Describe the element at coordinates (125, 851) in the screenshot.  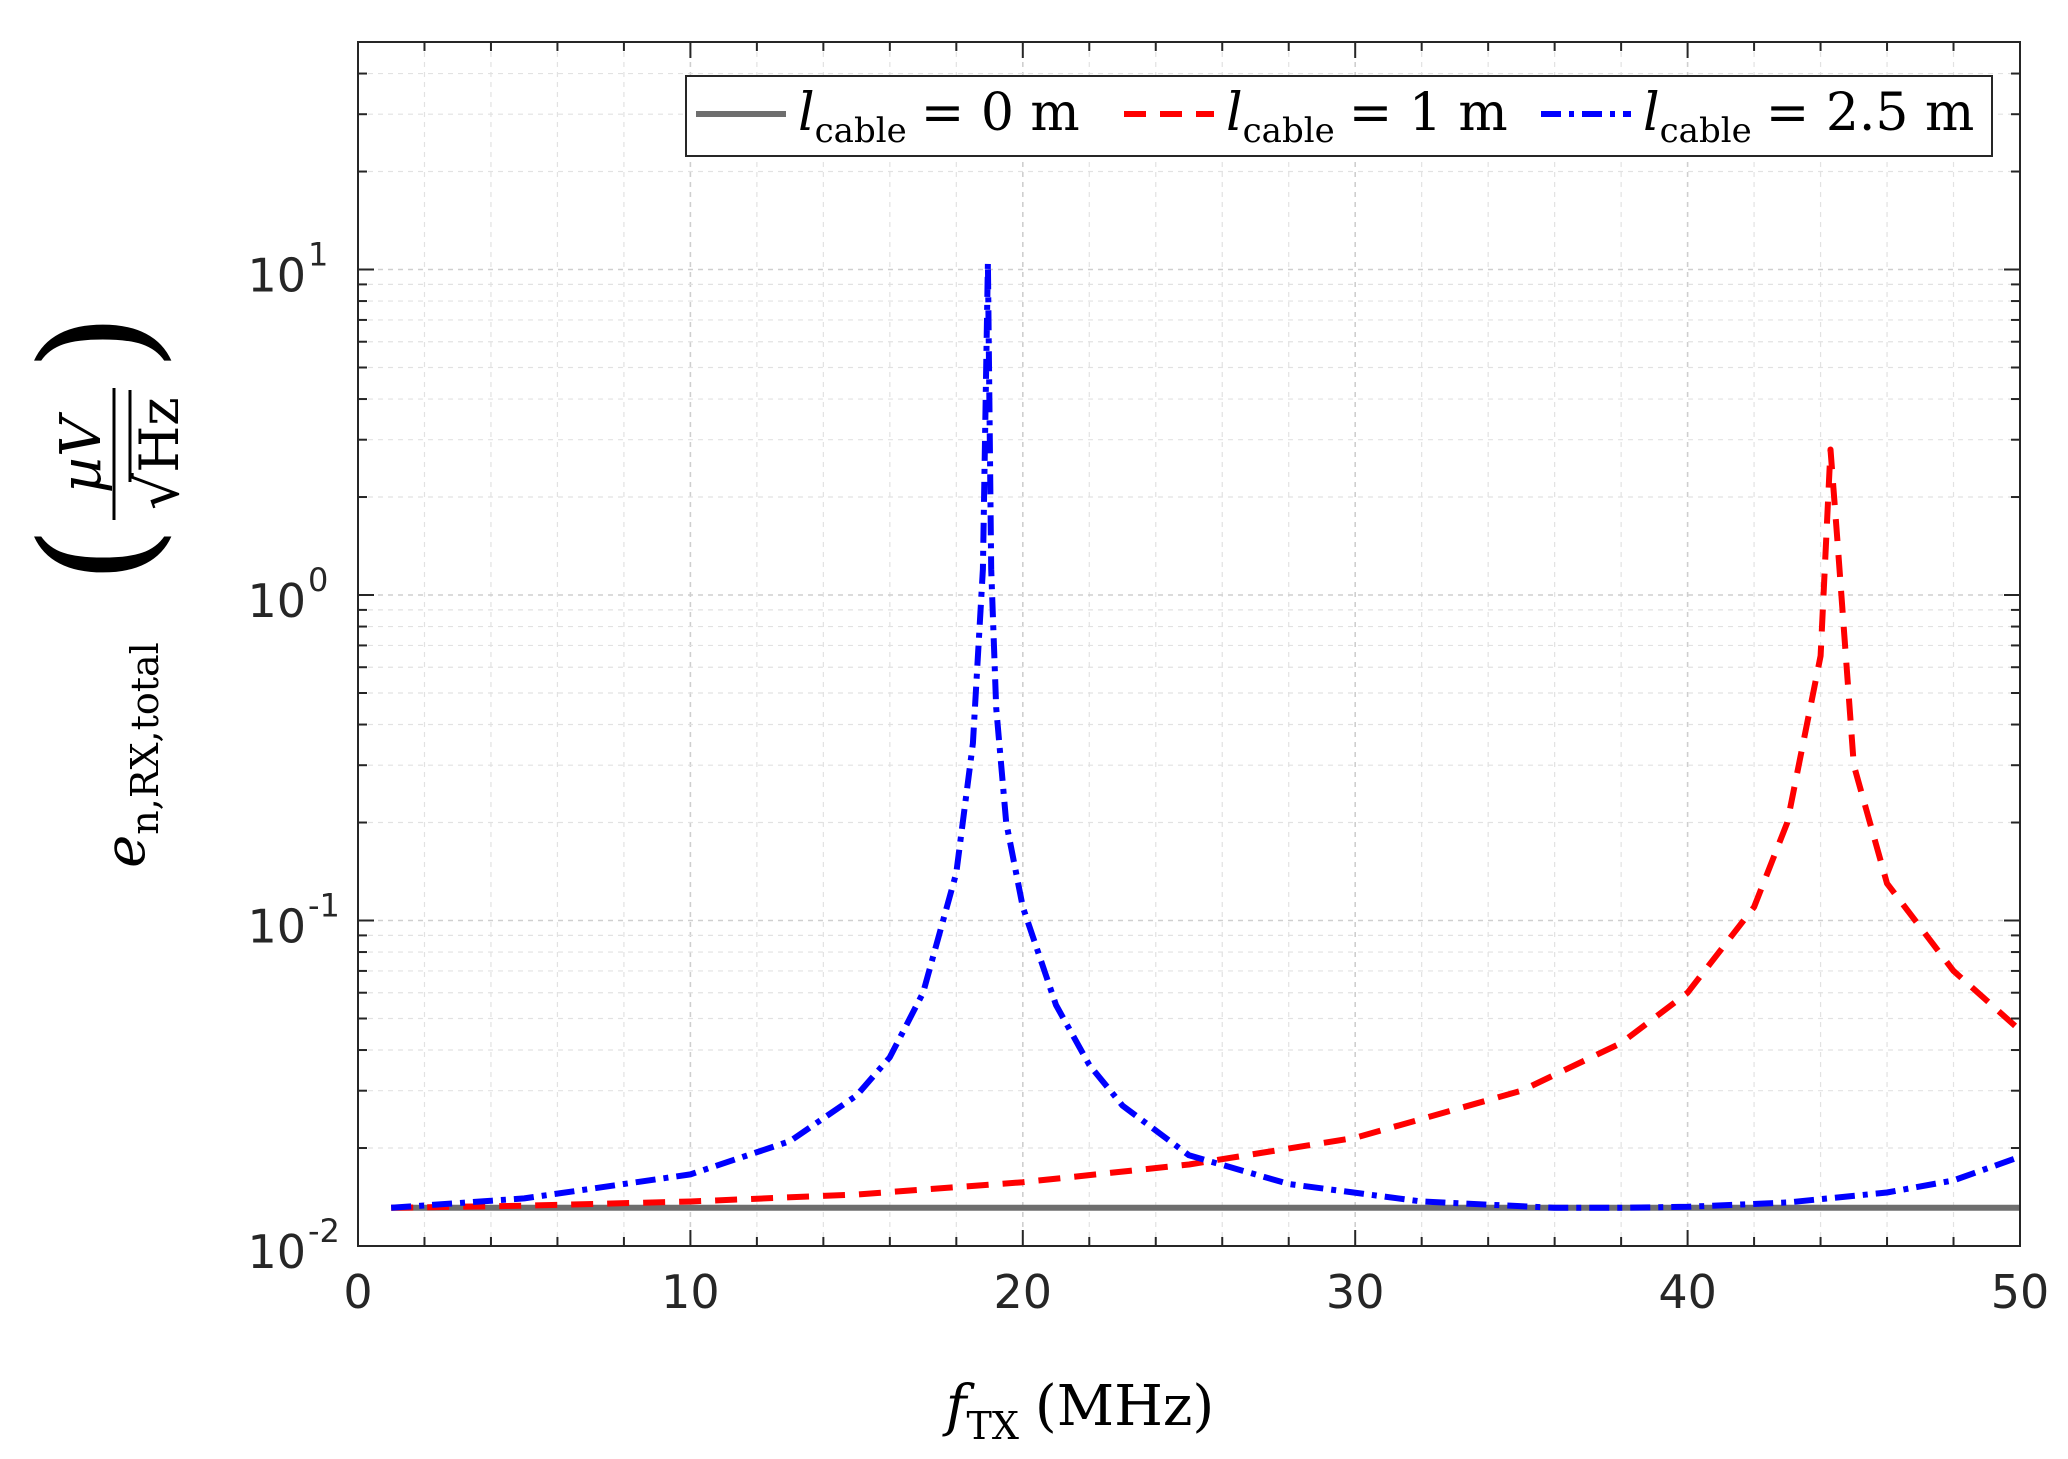
I see `y-label-symbol: e` at that location.